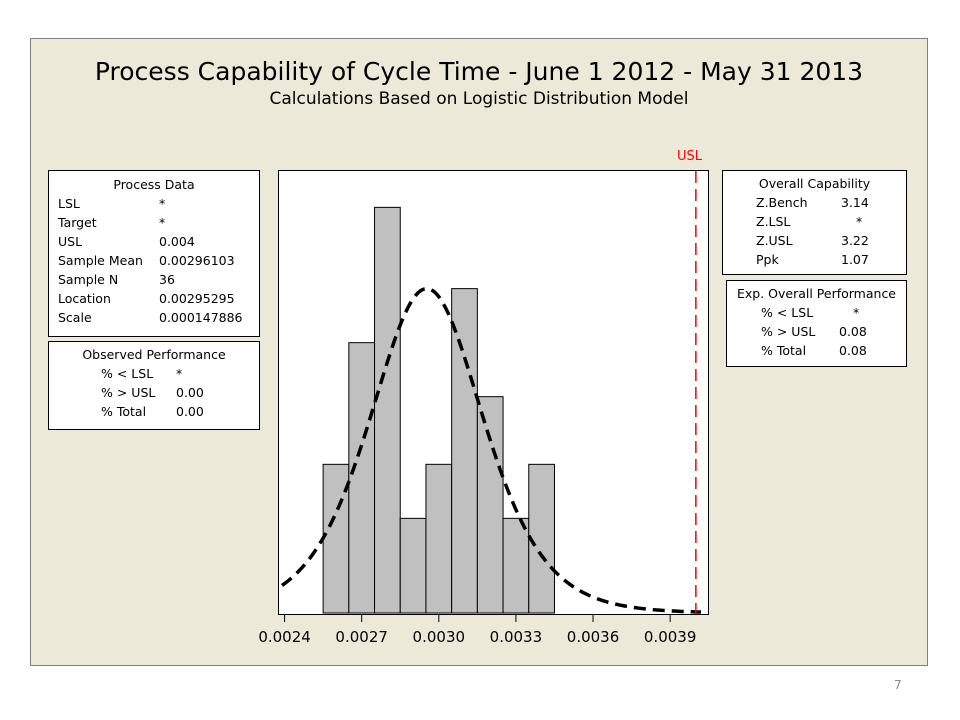 This screenshot has height=720, width=960. What do you see at coordinates (154, 411) in the screenshot?
I see `observed-performance-row: % Total 0.00` at bounding box center [154, 411].